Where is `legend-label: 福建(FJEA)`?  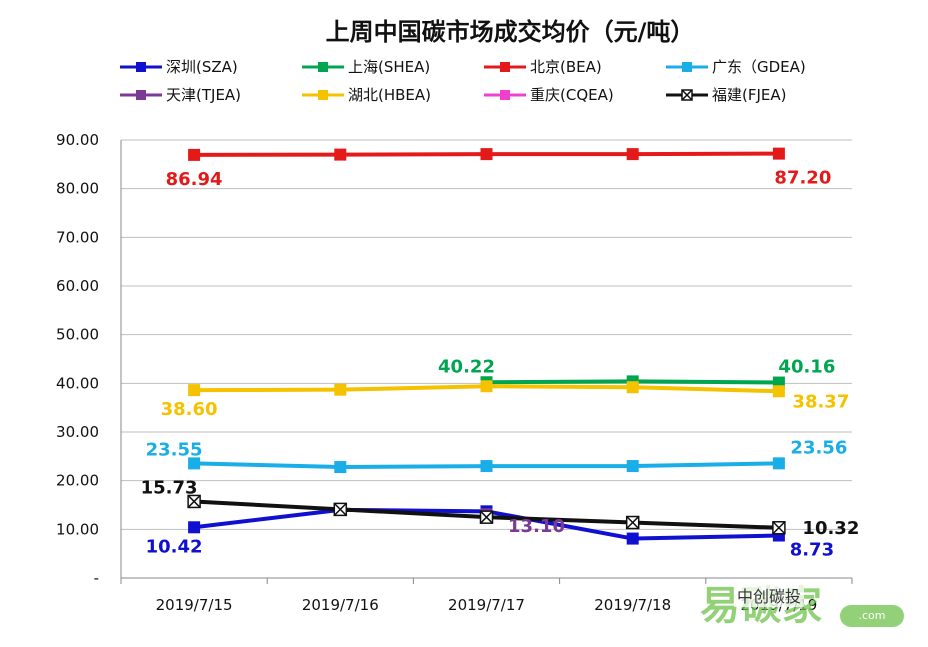
legend-label: 福建(FJEA) is located at coordinates (749, 95).